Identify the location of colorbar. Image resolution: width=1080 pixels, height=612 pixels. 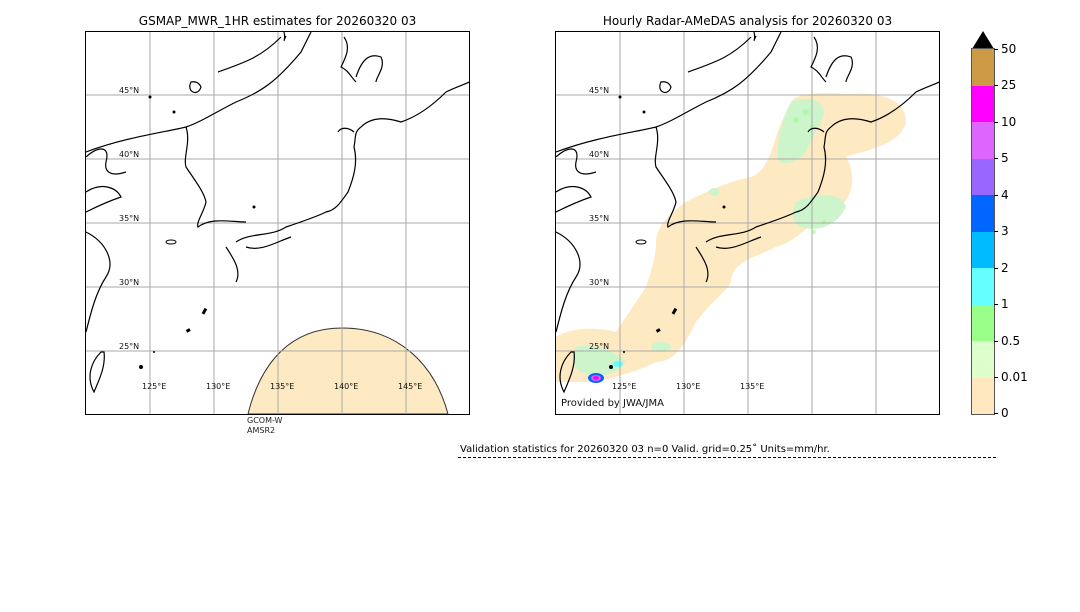
(983, 231).